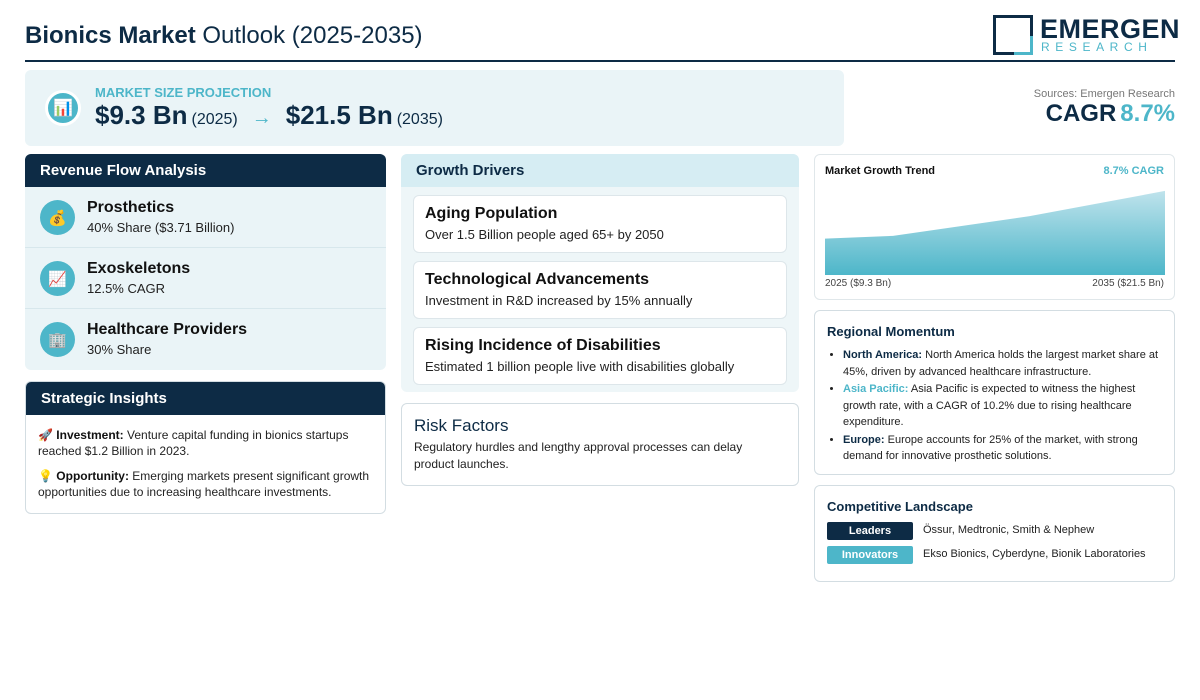  I want to click on revenue-item-name: Healthcare Providers, so click(167, 329).